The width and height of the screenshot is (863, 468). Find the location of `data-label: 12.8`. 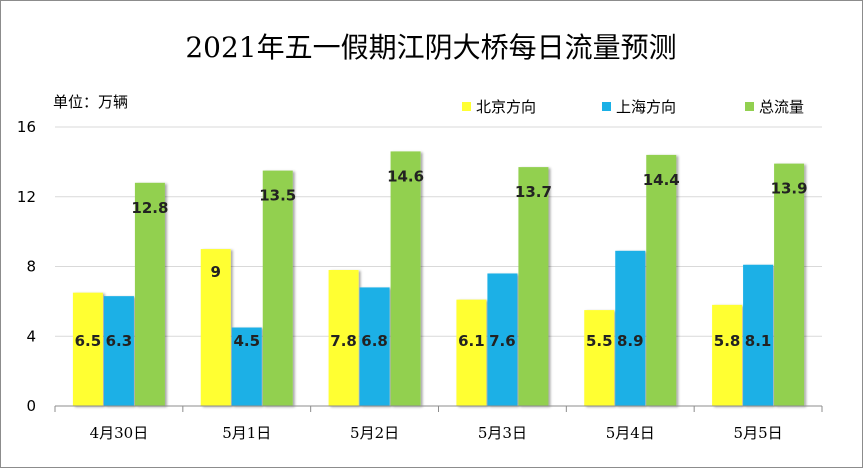

data-label: 12.8 is located at coordinates (149, 208).